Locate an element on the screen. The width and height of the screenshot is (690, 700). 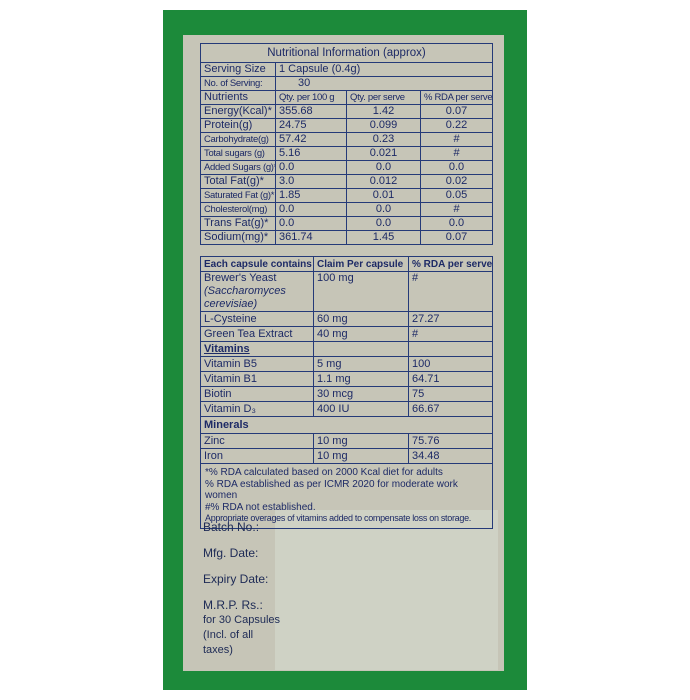
header-cell: Qty. per 100 g is located at coordinates (311, 97).